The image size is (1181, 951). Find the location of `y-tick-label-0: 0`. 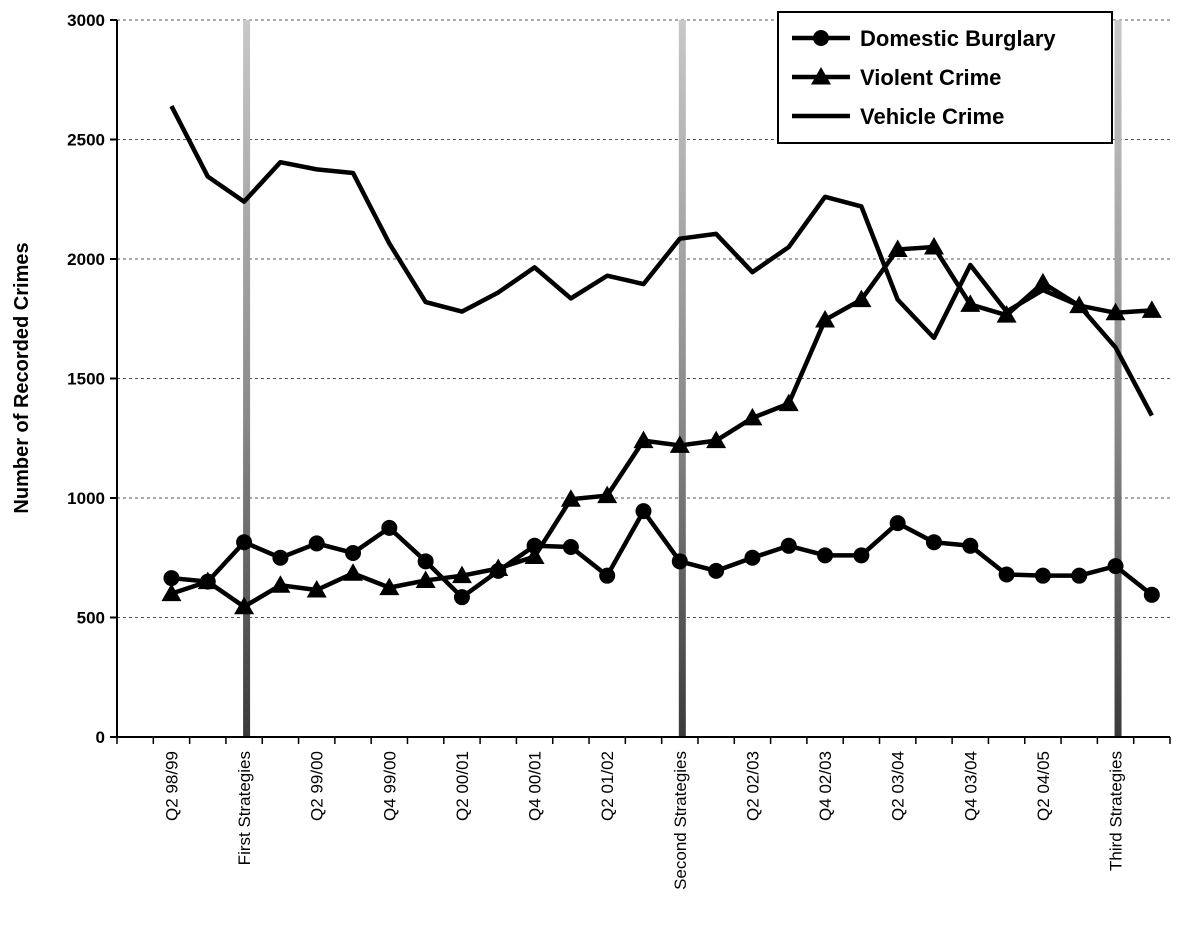

y-tick-label-0: 0 is located at coordinates (100, 737).